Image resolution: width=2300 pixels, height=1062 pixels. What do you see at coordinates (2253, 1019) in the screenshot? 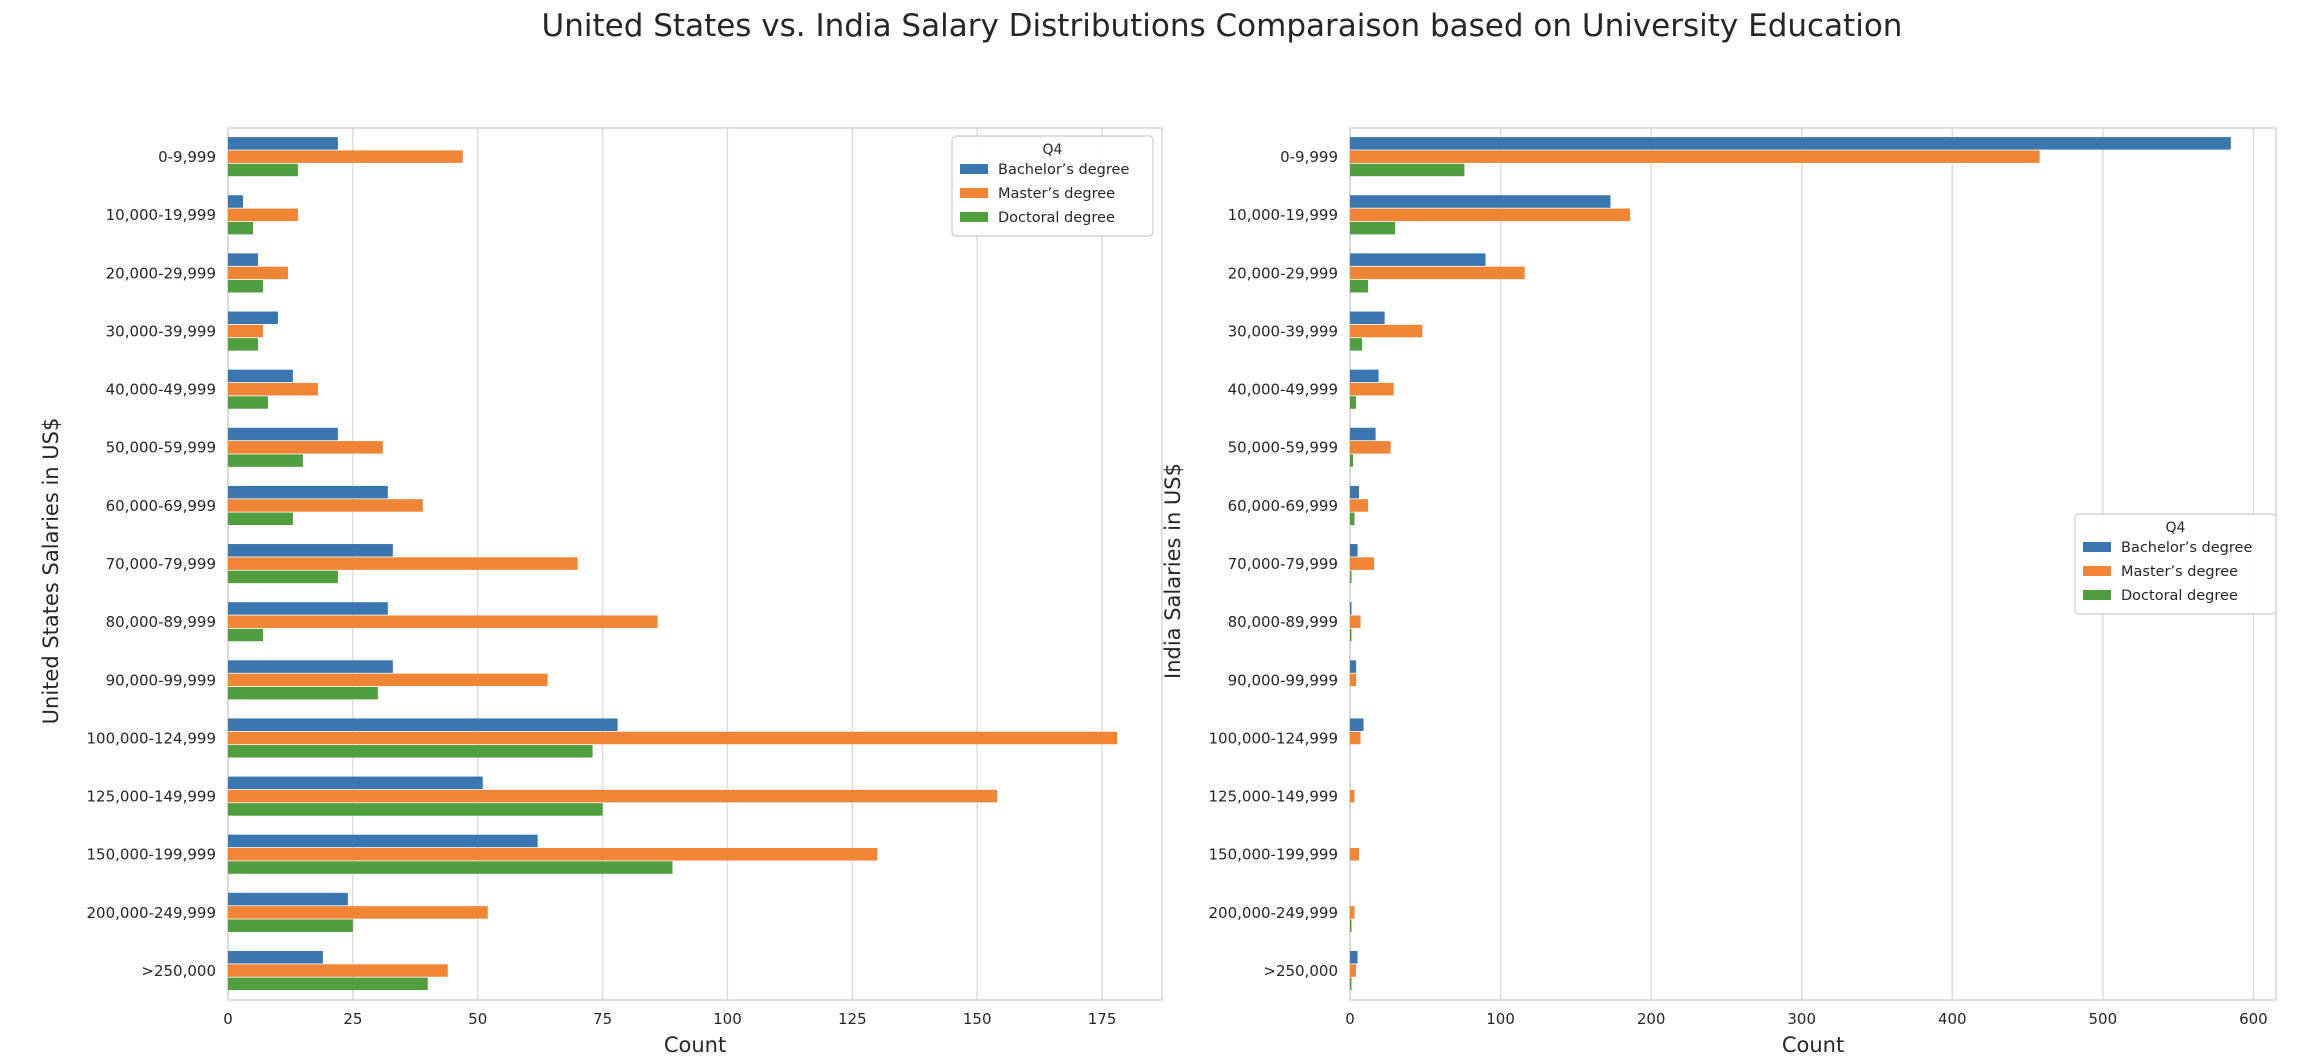
I see `x-tick-label: 600` at bounding box center [2253, 1019].